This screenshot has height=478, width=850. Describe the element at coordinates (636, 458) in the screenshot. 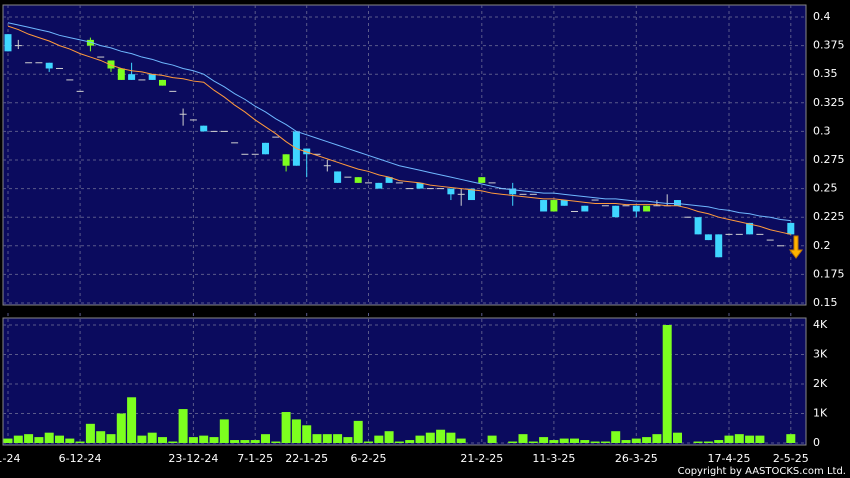

I see `x-tick-label: 26-3-25` at that location.